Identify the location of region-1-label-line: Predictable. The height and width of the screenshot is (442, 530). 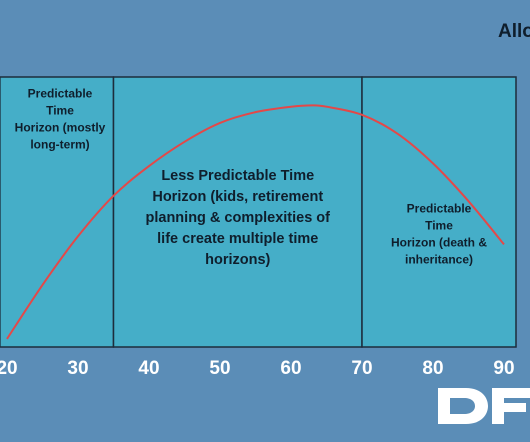
(60, 94).